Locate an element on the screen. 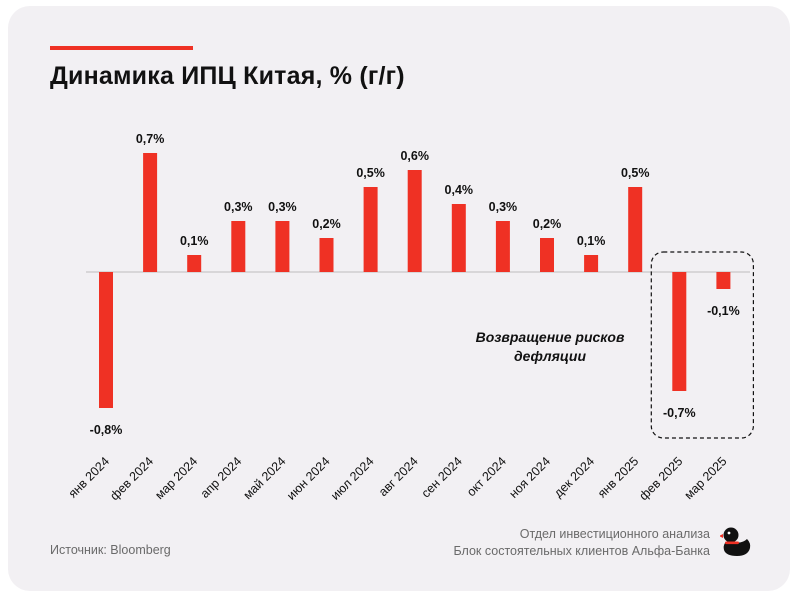 The width and height of the screenshot is (802, 597). credits-department: Отдел инвестиционного анализа is located at coordinates (614, 534).